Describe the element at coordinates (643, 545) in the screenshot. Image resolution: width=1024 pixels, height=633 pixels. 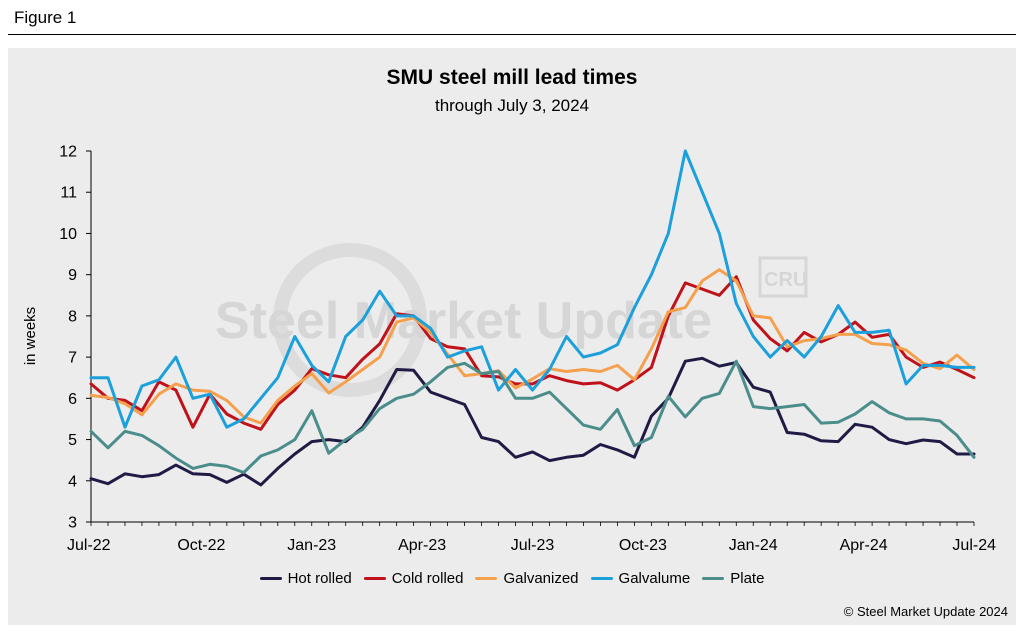
I see `x-tick-label: Oct-23` at that location.